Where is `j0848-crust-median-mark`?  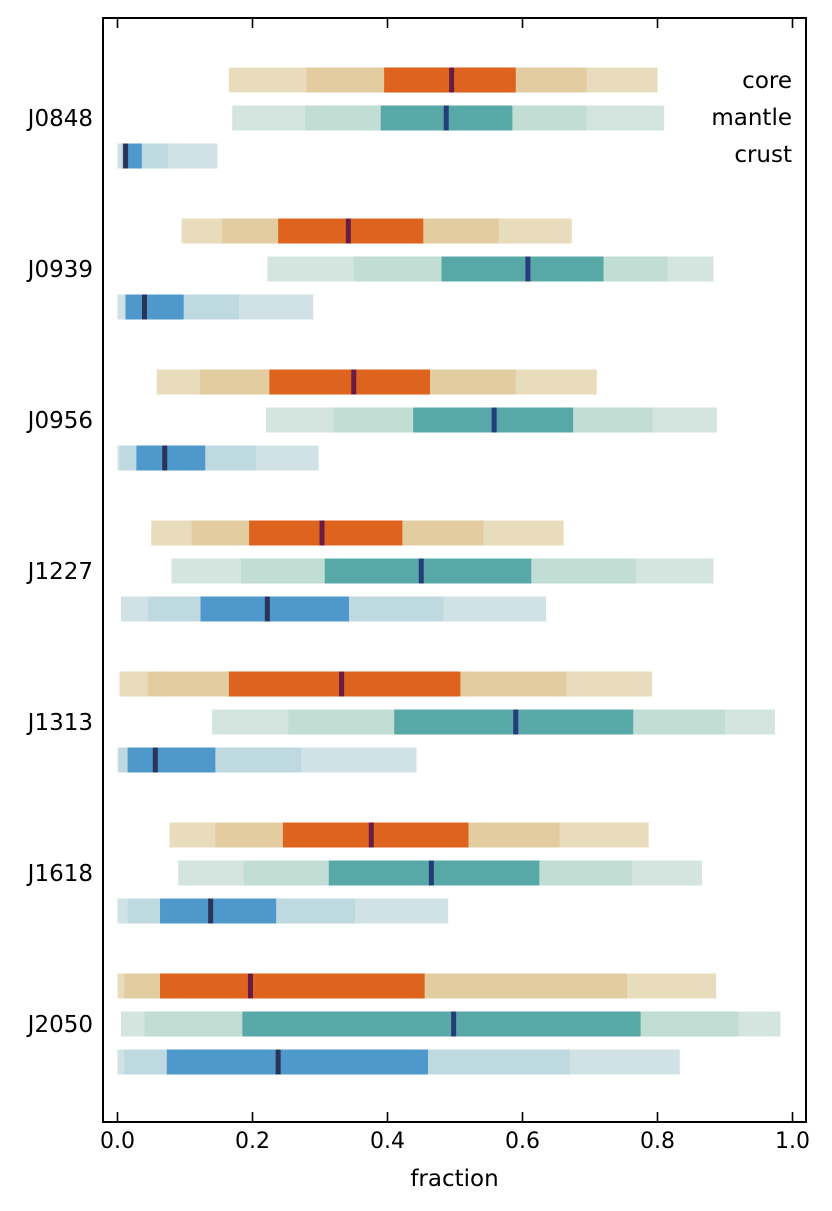 j0848-crust-median-mark is located at coordinates (126, 156).